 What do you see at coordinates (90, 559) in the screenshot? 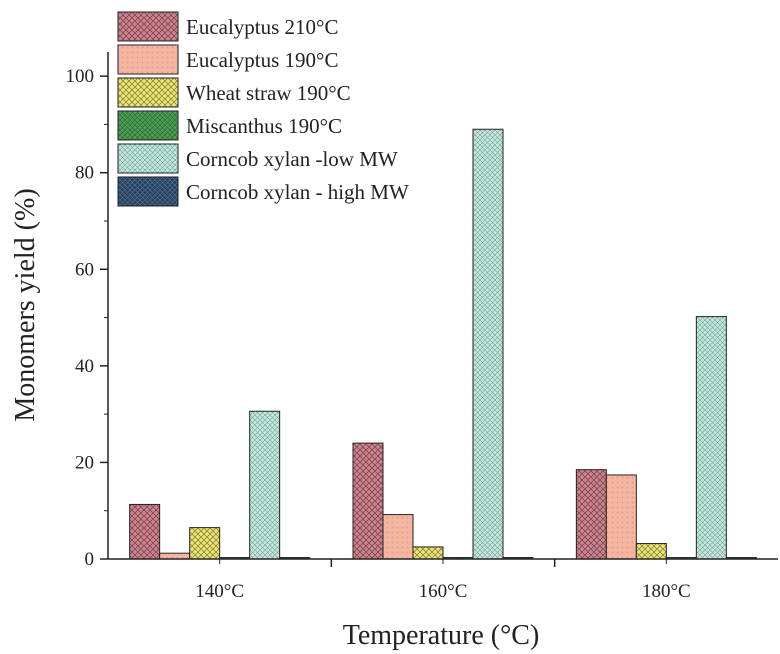
I see `y-tick-label: 0` at bounding box center [90, 559].